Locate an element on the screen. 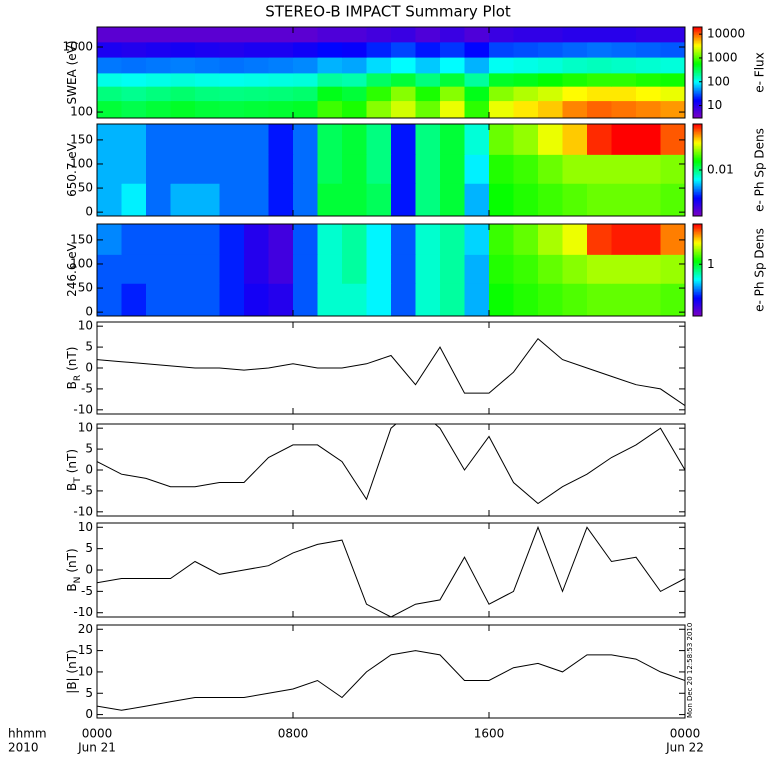 Image resolution: width=780 pixels, height=780 pixels. y-tick-label: 10 is located at coordinates (85, 527).